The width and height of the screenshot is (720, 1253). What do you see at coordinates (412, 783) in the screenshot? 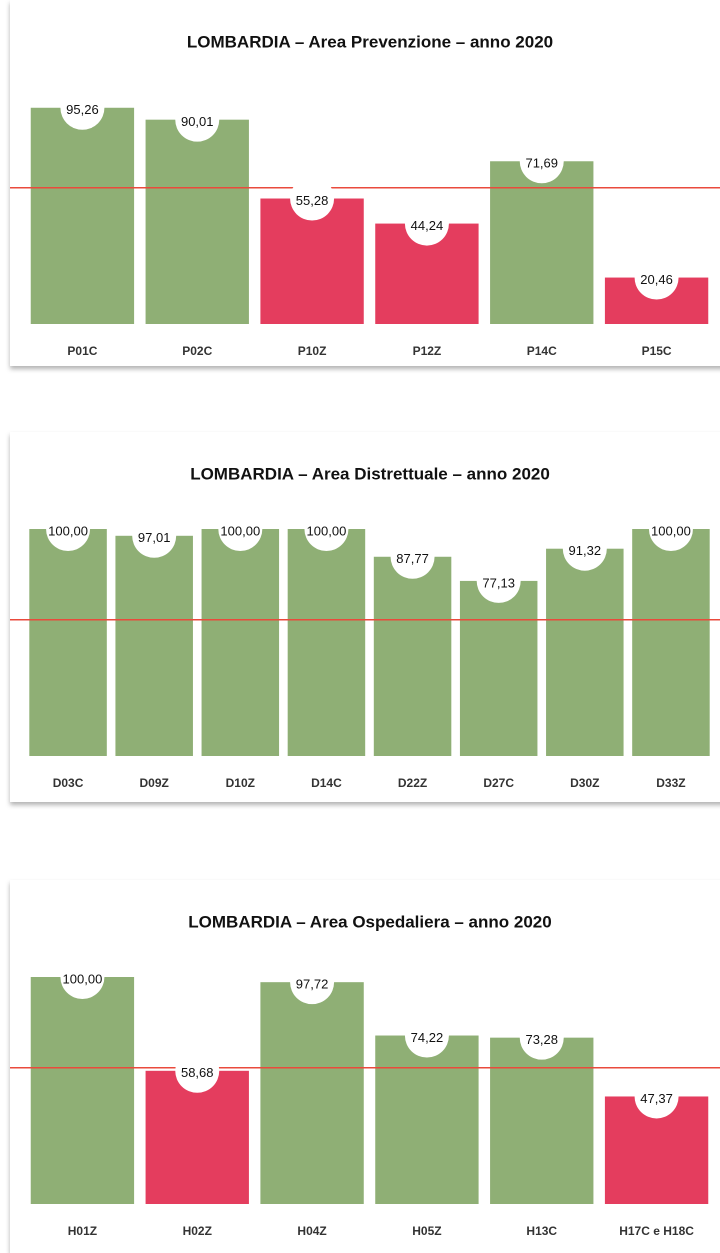
I see `x-tick-label: D22Z` at bounding box center [412, 783].